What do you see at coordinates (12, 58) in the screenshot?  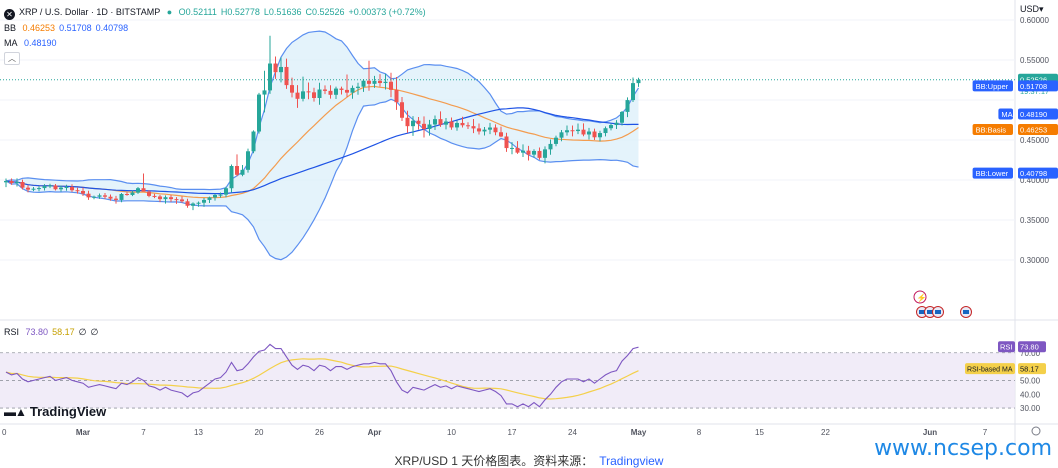 I see `collapse-legend-button: ︿` at bounding box center [12, 58].